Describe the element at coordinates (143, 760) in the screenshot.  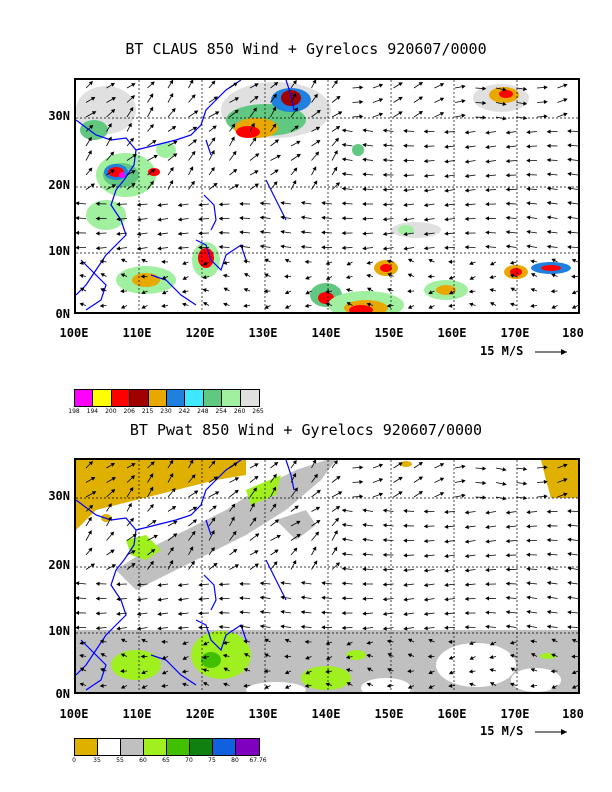
I see `colorbar-tick-label: 60` at that location.